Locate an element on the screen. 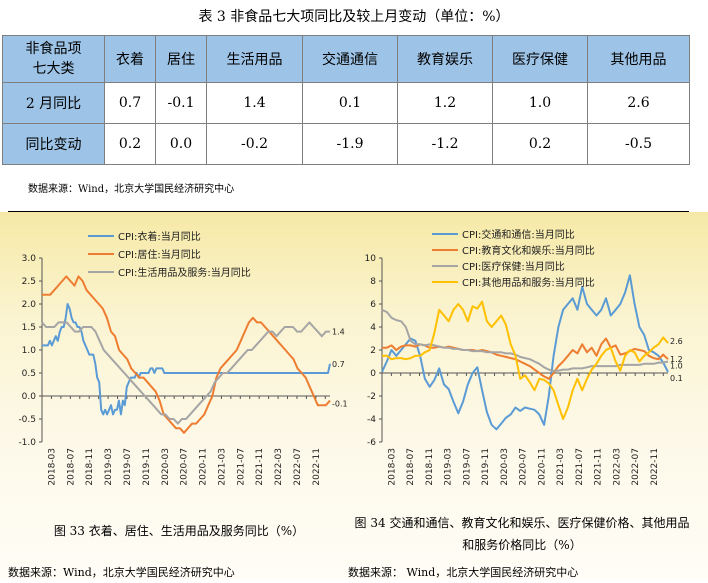 This screenshot has height=583, width=708. table-cell: 0.0 is located at coordinates (181, 144).